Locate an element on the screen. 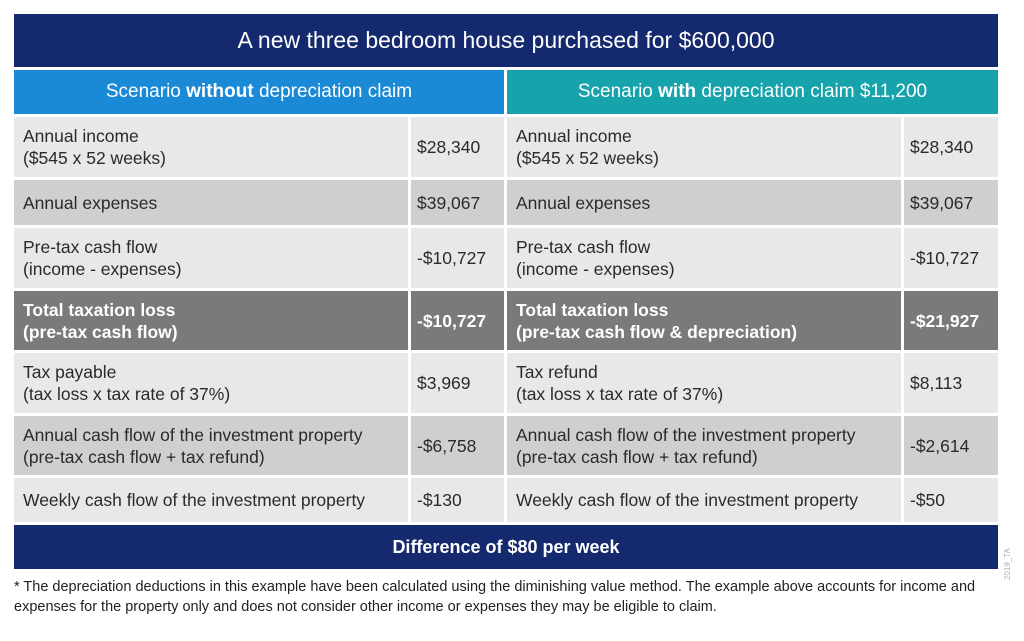  right-row-value: -$21,927 is located at coordinates (951, 320).